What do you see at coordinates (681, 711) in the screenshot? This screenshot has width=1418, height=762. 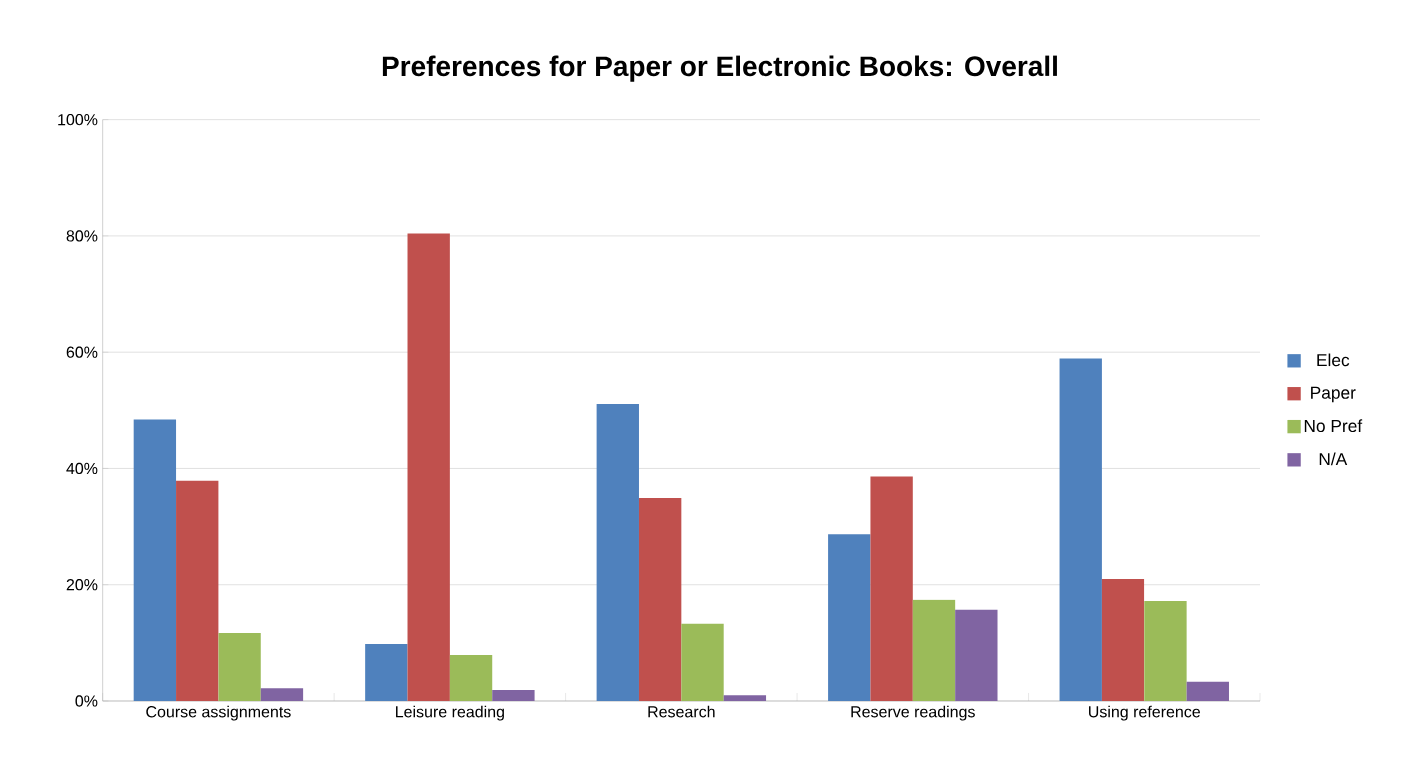 I see `x-tick-label: Research` at bounding box center [681, 711].